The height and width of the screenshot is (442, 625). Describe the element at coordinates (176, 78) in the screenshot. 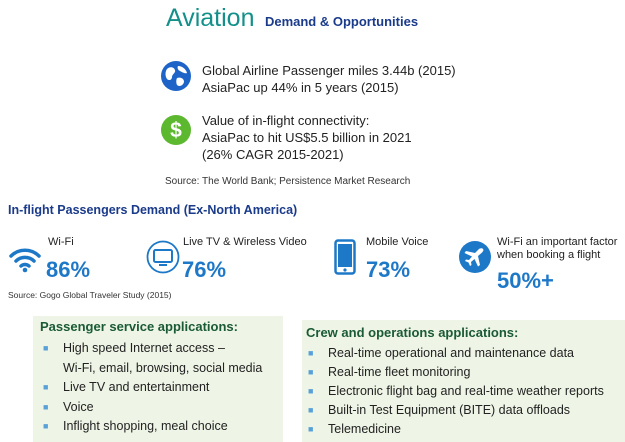

I see `globe-icon` at that location.